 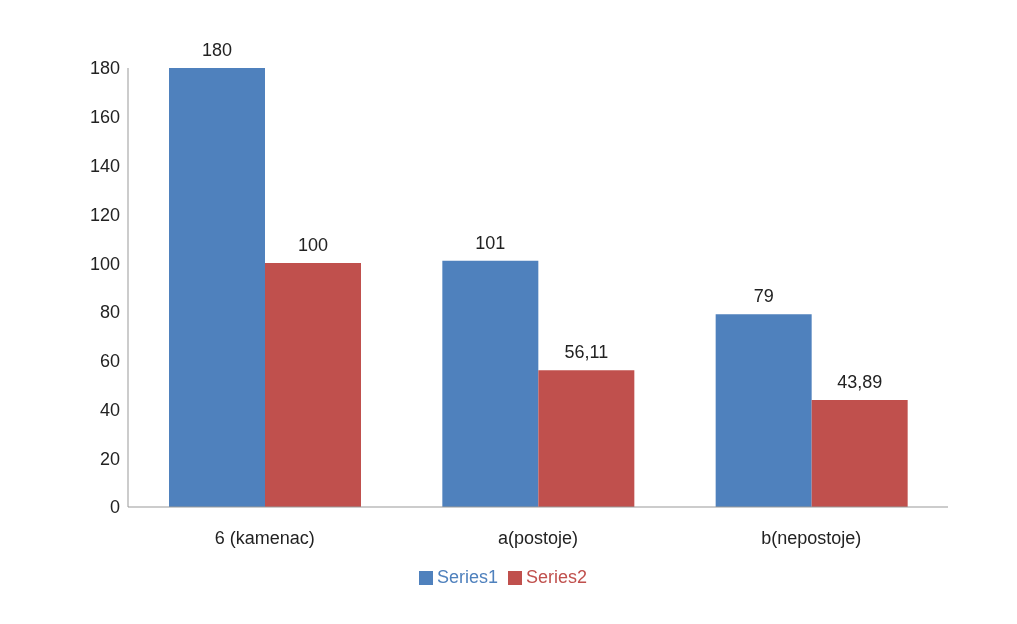 What do you see at coordinates (217, 50) in the screenshot?
I see `data-label: 180` at bounding box center [217, 50].